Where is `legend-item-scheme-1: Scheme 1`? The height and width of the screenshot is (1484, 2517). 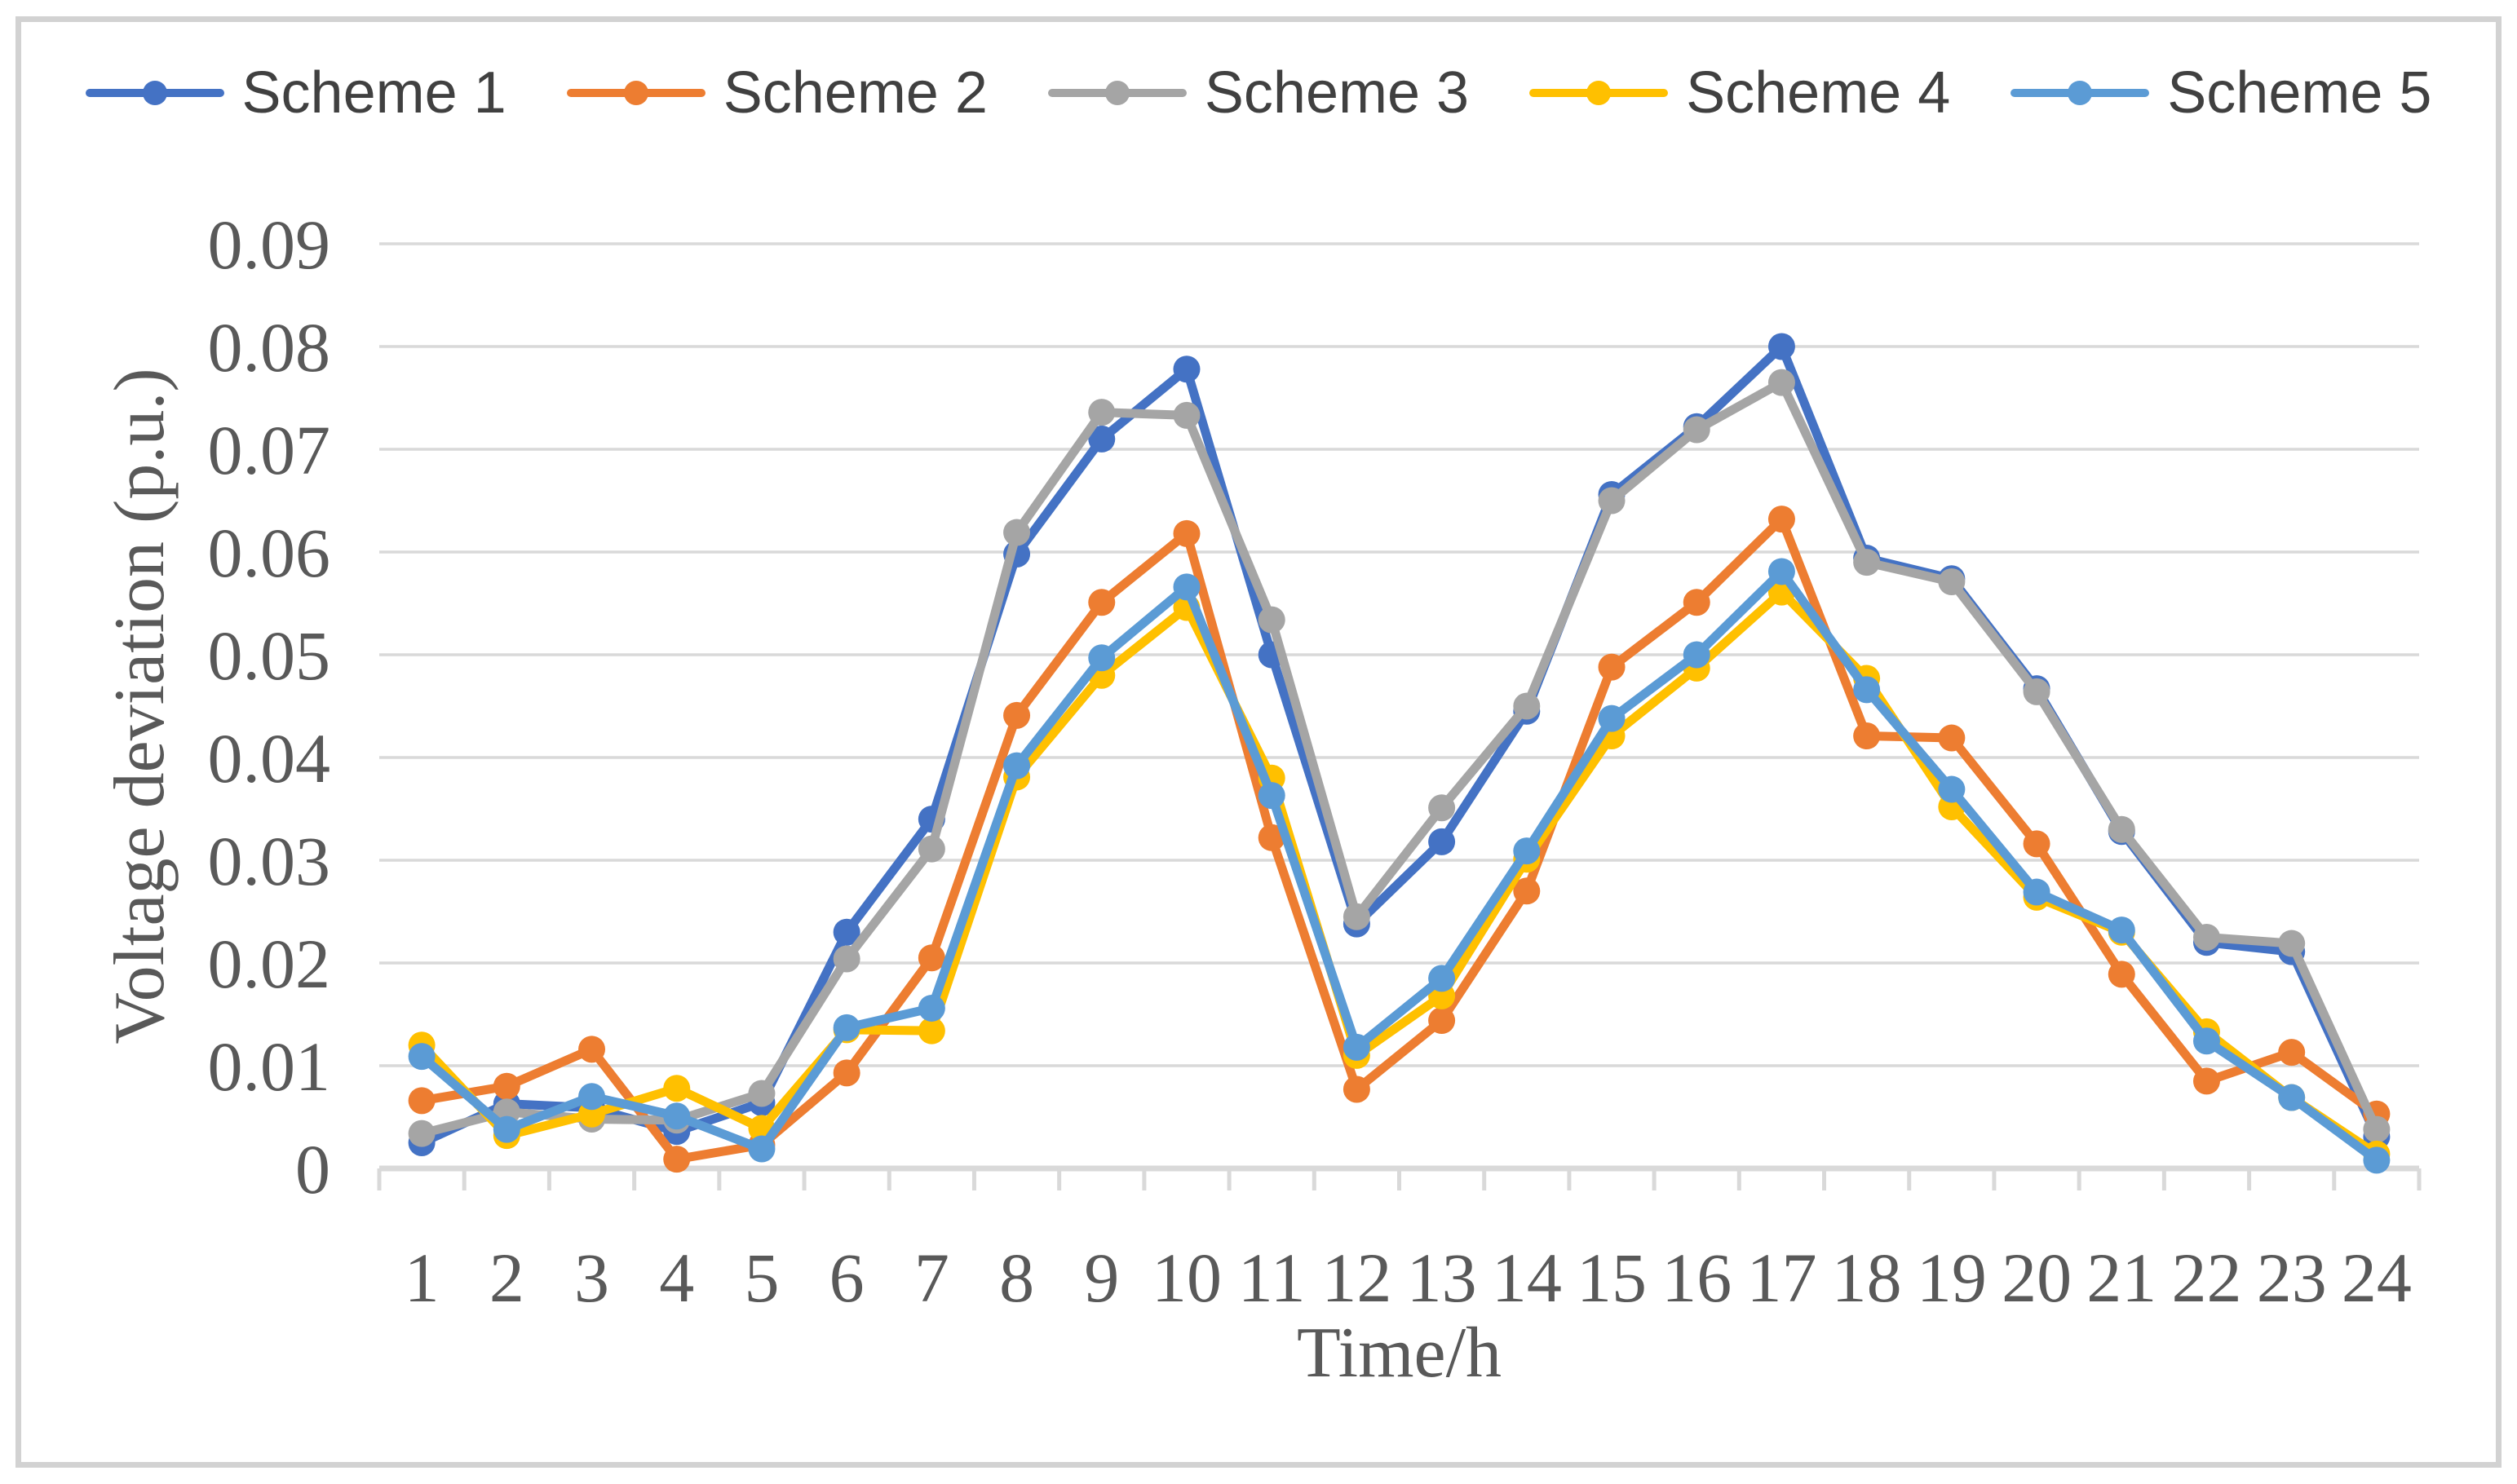 legend-item-scheme-1: Scheme 1 is located at coordinates (295, 93).